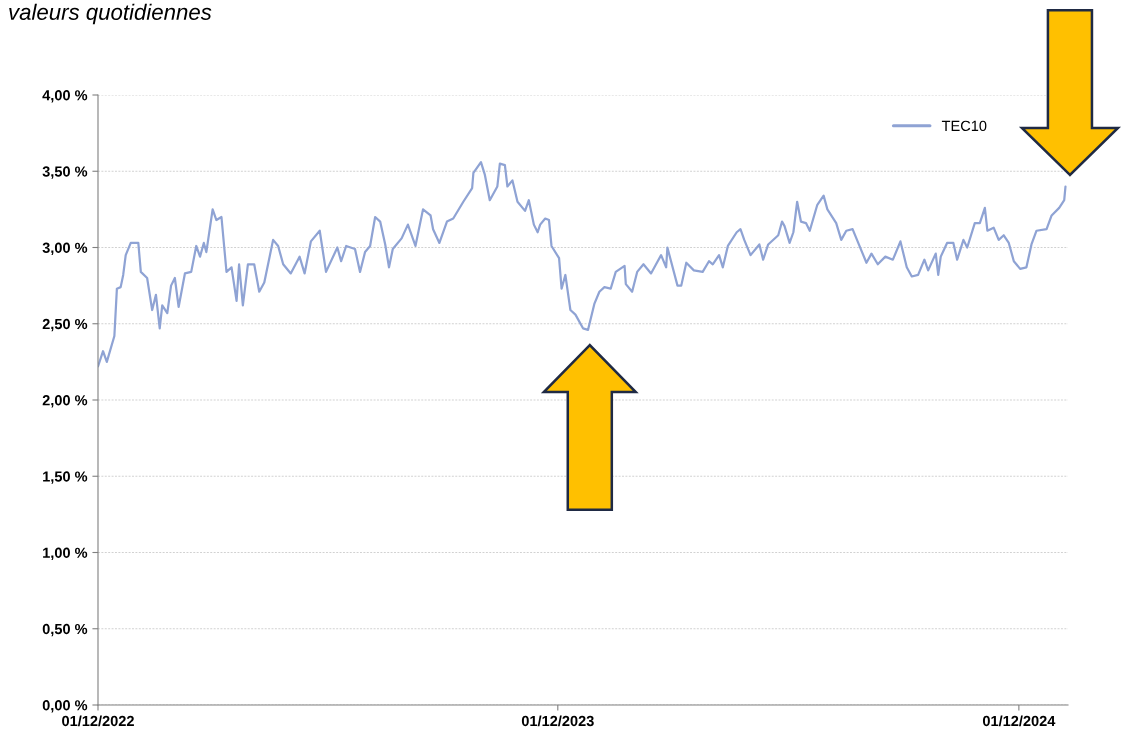 This screenshot has width=1122, height=735. Describe the element at coordinates (65, 172) in the screenshot. I see `y-tick-label: 3,50 %` at that location.